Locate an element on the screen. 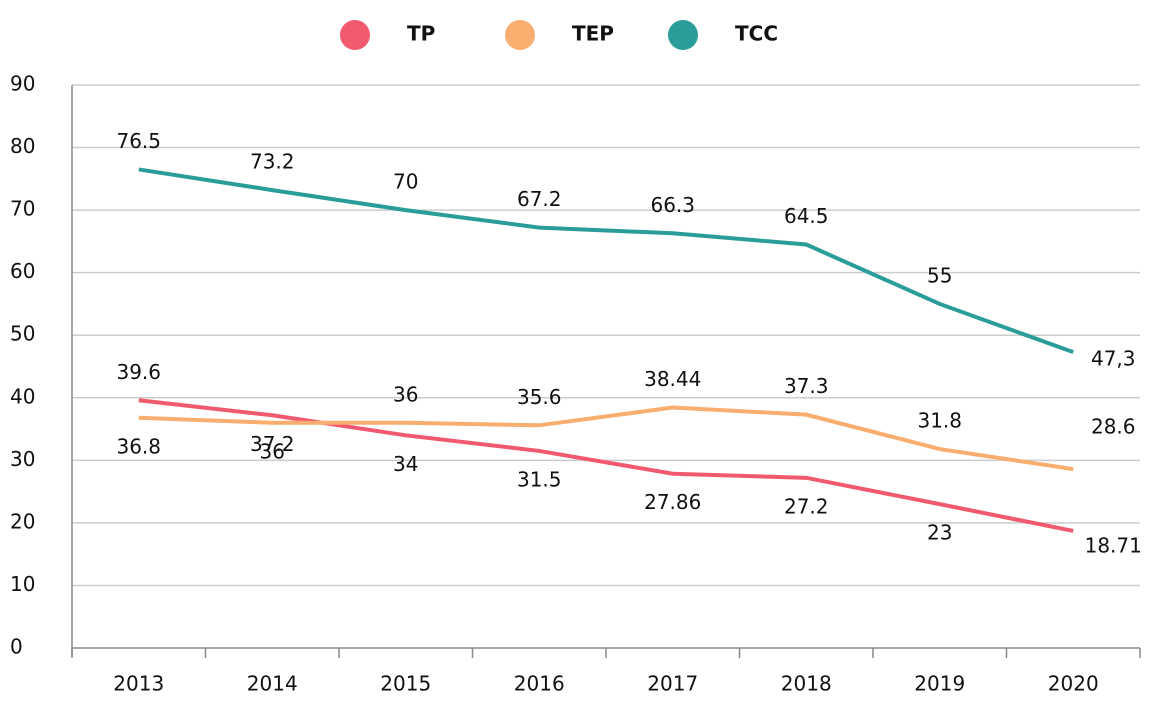 The image size is (1149, 703). data-label: 27.86 is located at coordinates (672, 502).